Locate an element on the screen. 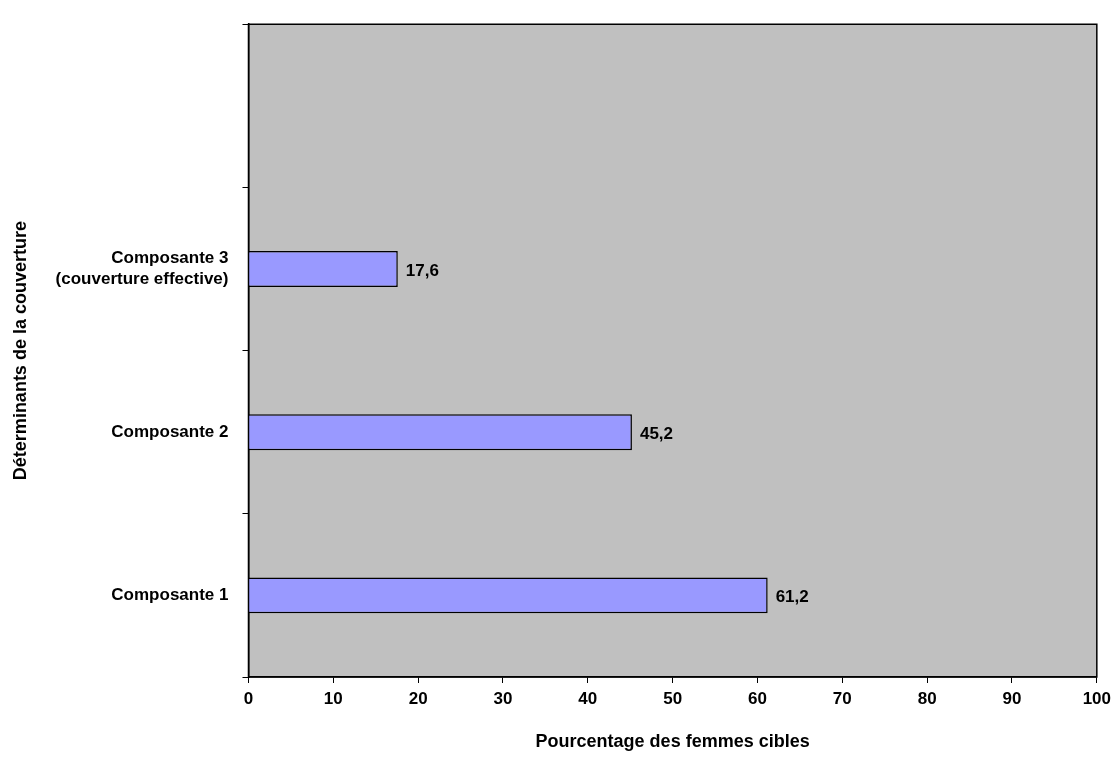  x-tick-label: 60 is located at coordinates (757, 698).